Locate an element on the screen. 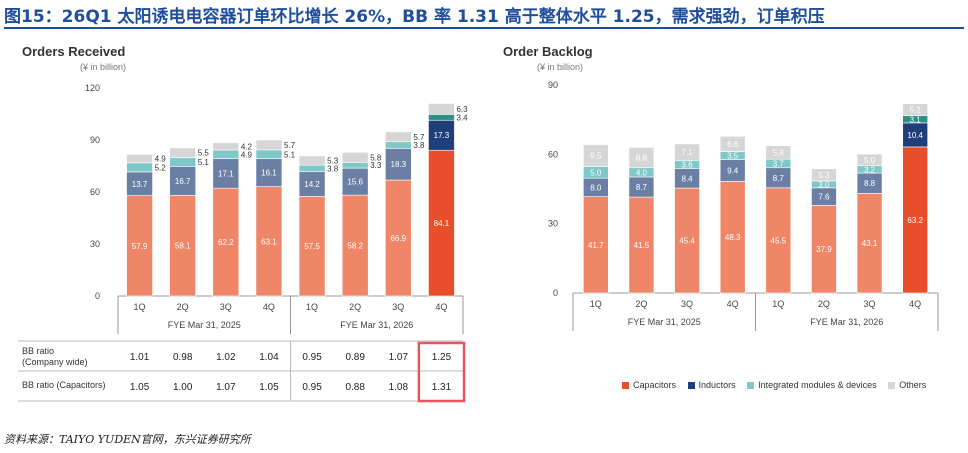  x-tick-label-0-3: 4Q is located at coordinates (269, 307).